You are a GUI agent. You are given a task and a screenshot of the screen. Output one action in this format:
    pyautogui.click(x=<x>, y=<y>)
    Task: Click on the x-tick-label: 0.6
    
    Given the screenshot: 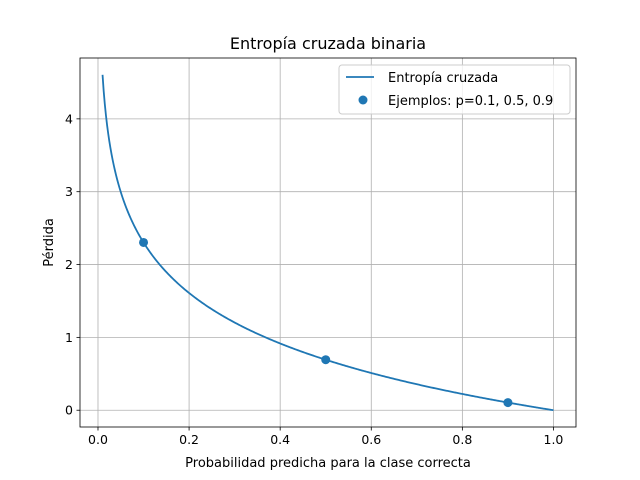 What is the action you would take?
    pyautogui.click(x=371, y=439)
    